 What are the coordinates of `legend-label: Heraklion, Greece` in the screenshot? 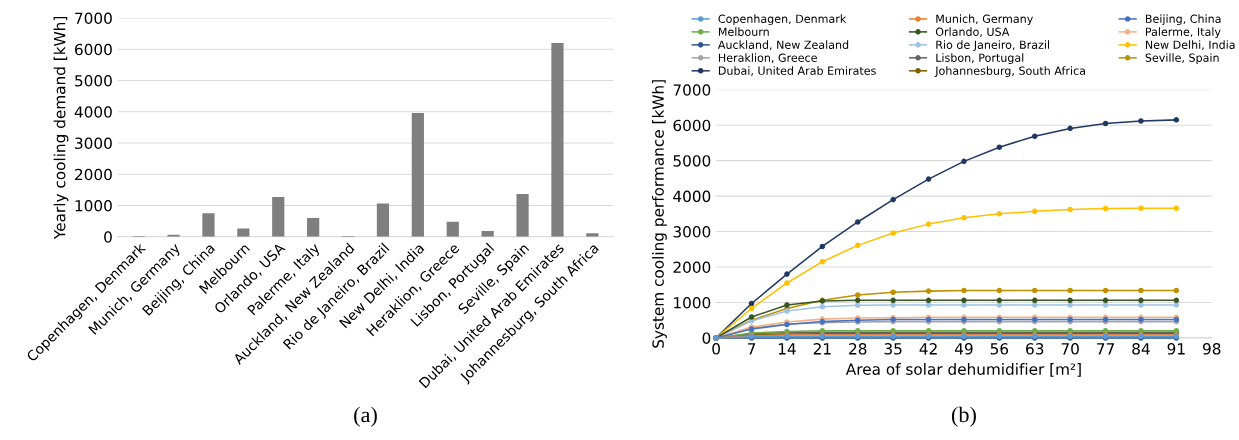 It's located at (767, 58).